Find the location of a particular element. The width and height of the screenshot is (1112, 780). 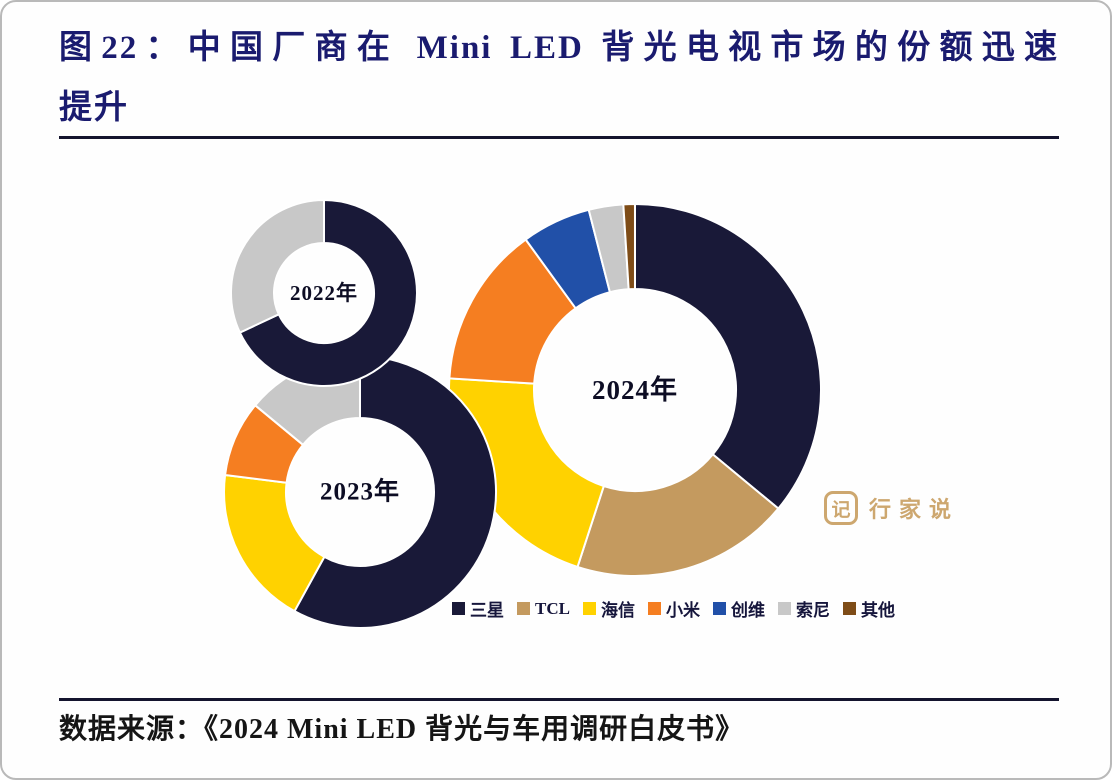

chart-legend: 三星 TCL 海信 小米 创维 索尼 其他 is located at coordinates (673, 608).